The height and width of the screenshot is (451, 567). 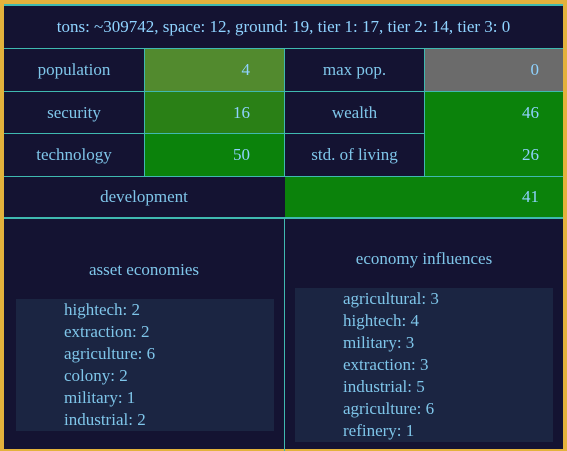 What do you see at coordinates (386, 364) in the screenshot?
I see `list-item: extraction: 3` at bounding box center [386, 364].